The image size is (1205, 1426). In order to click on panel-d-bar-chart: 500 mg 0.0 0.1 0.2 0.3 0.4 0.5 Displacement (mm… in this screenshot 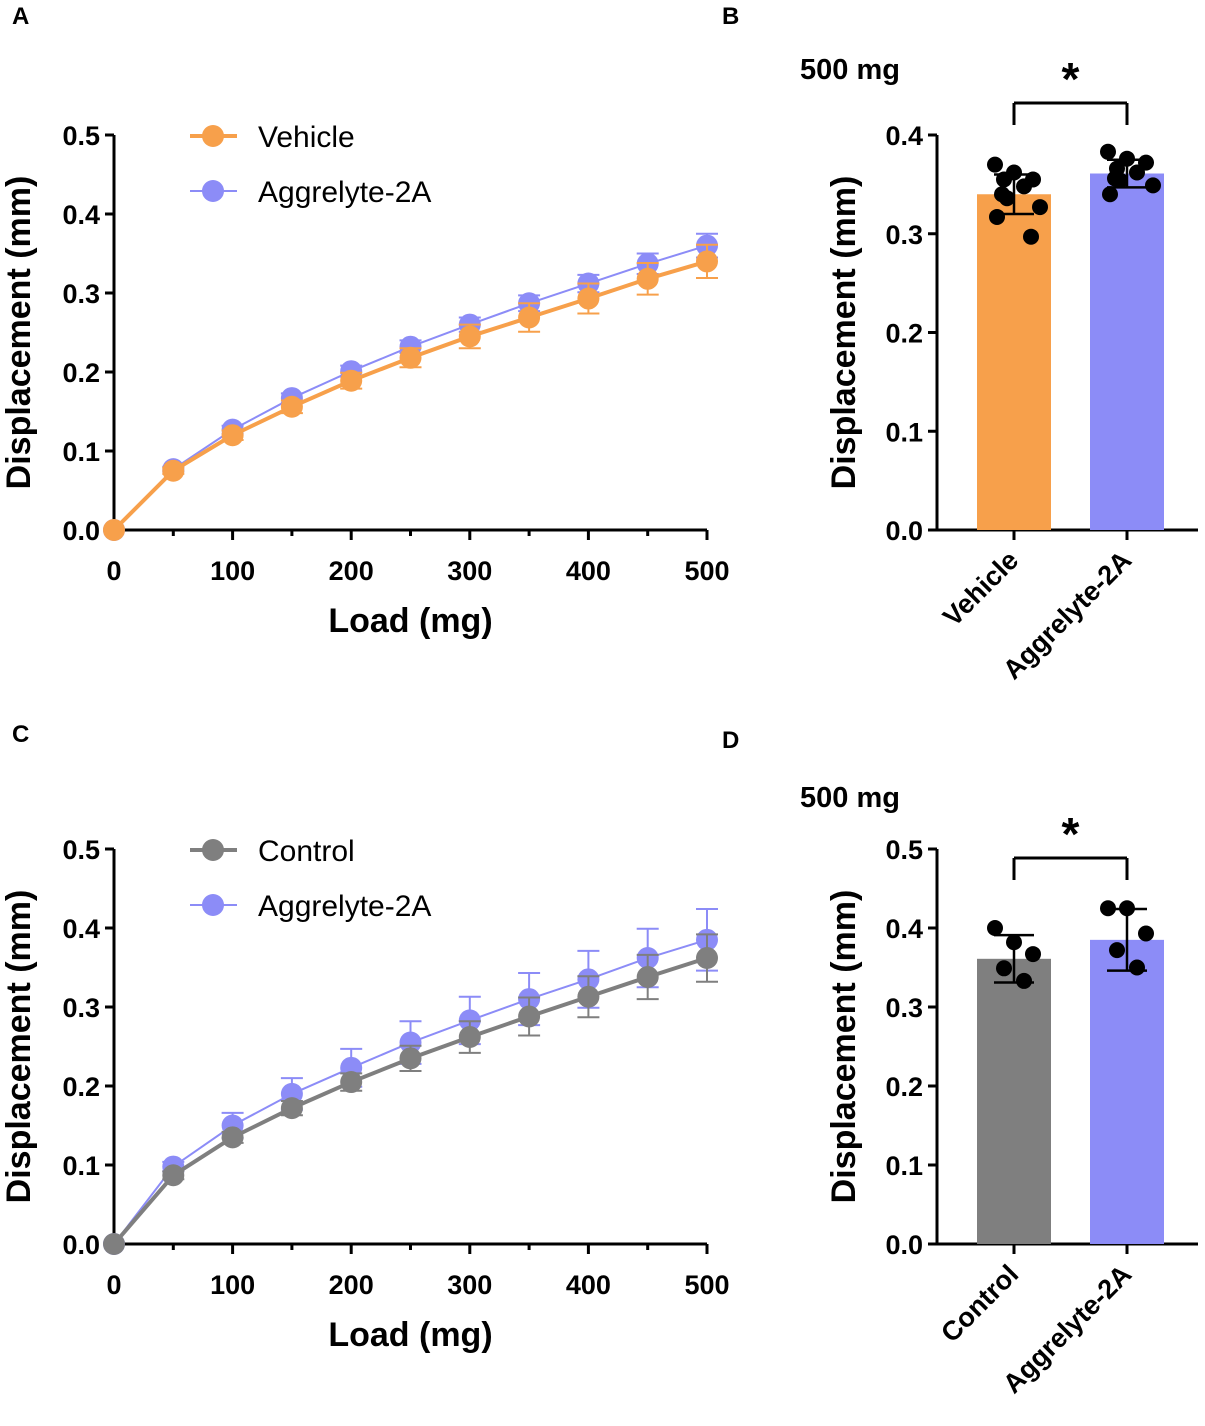, I will do `click(999, 1090)`.